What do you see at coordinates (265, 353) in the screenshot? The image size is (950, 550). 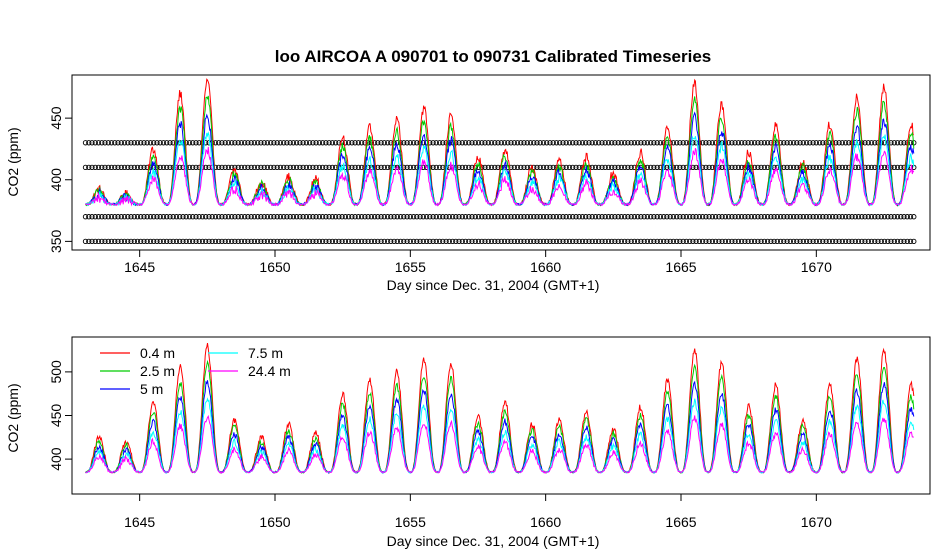 I see `legend-label: 7.5 m` at bounding box center [265, 353].